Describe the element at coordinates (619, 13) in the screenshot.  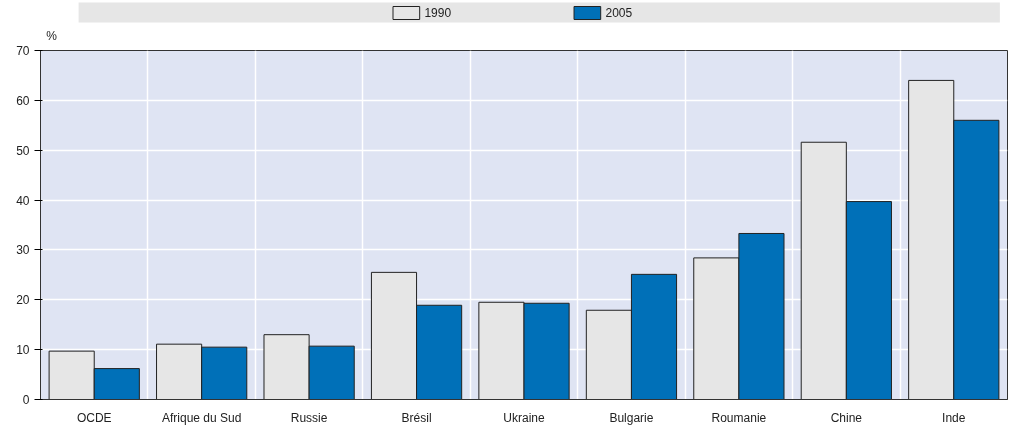
I see `legend-label: 2005` at that location.